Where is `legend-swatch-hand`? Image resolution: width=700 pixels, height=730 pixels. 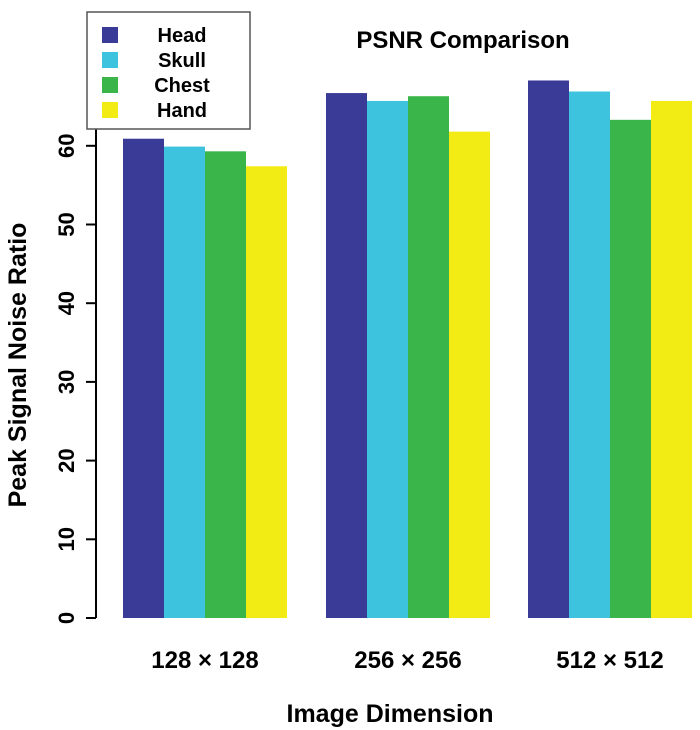 legend-swatch-hand is located at coordinates (110, 110).